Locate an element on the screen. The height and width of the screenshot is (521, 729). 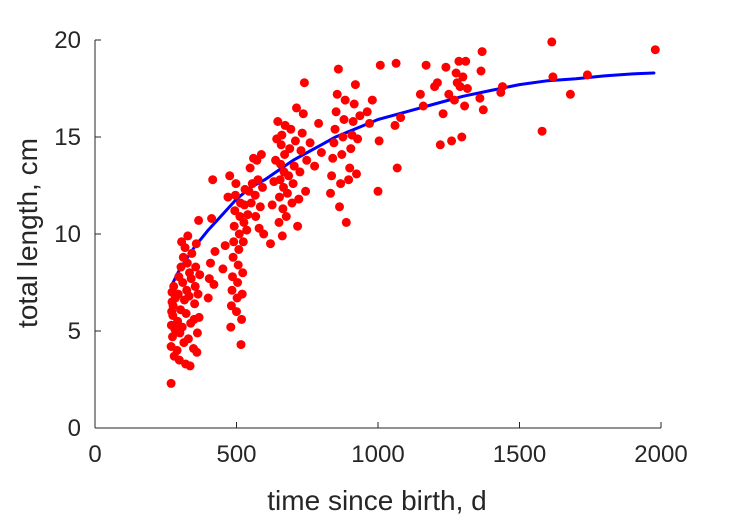
y-tick-label: 5 is located at coordinates (74, 331).